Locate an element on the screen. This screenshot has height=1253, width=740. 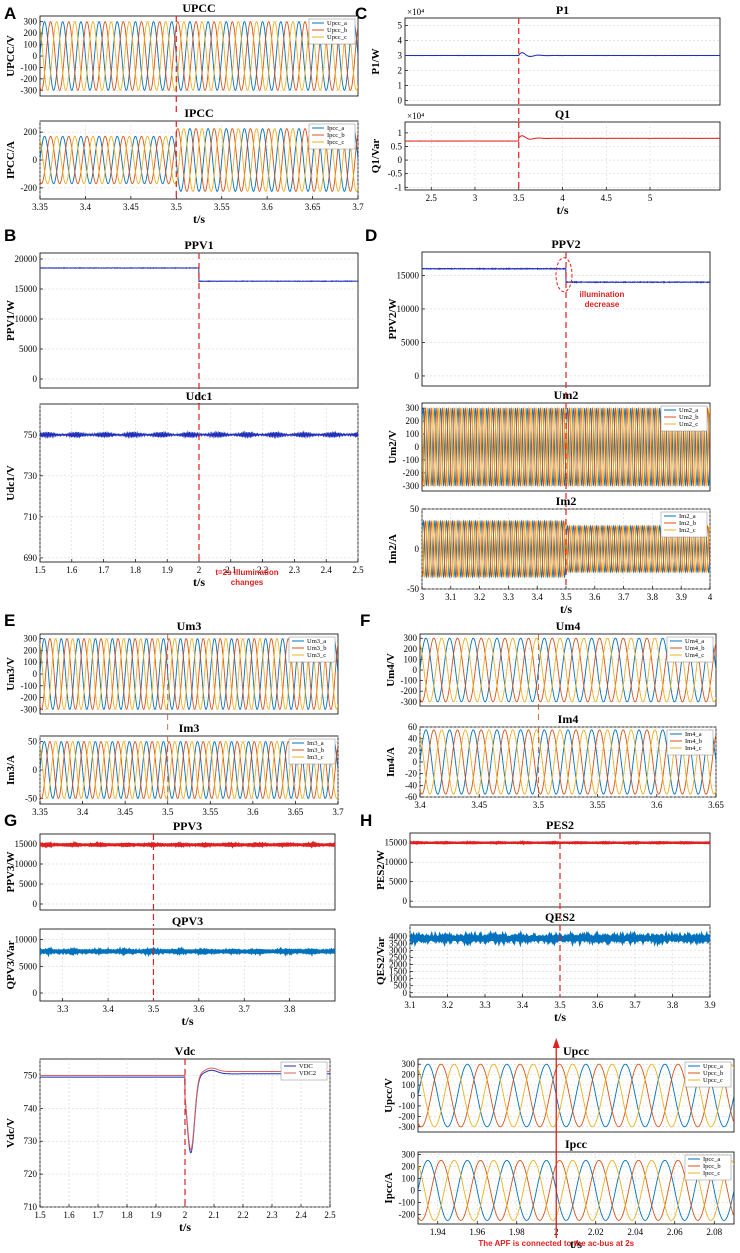
x-tick-label: 3 is located at coordinates (422, 597).